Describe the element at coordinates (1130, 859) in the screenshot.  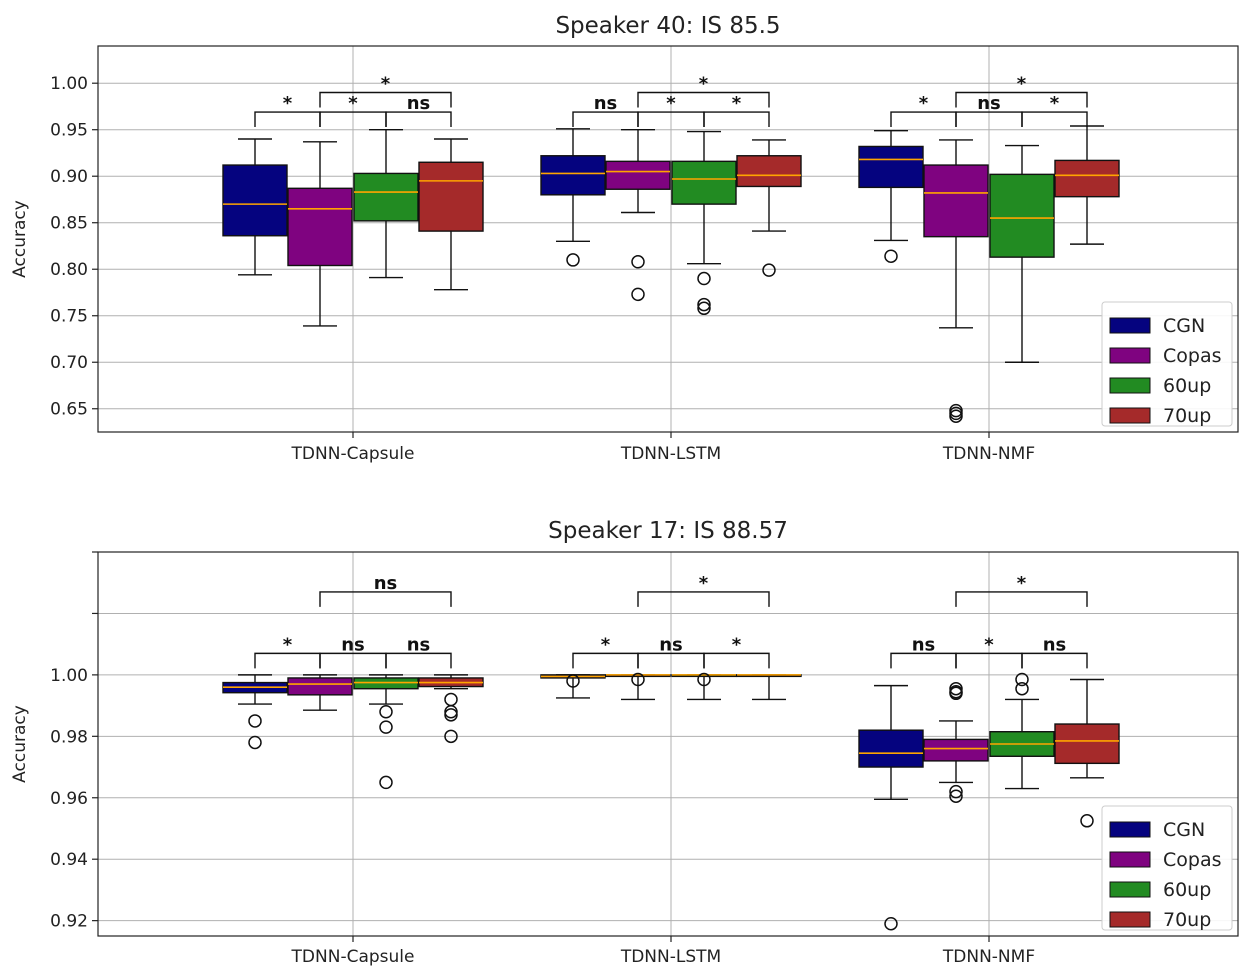
I see `legend-swatch-Copas` at that location.